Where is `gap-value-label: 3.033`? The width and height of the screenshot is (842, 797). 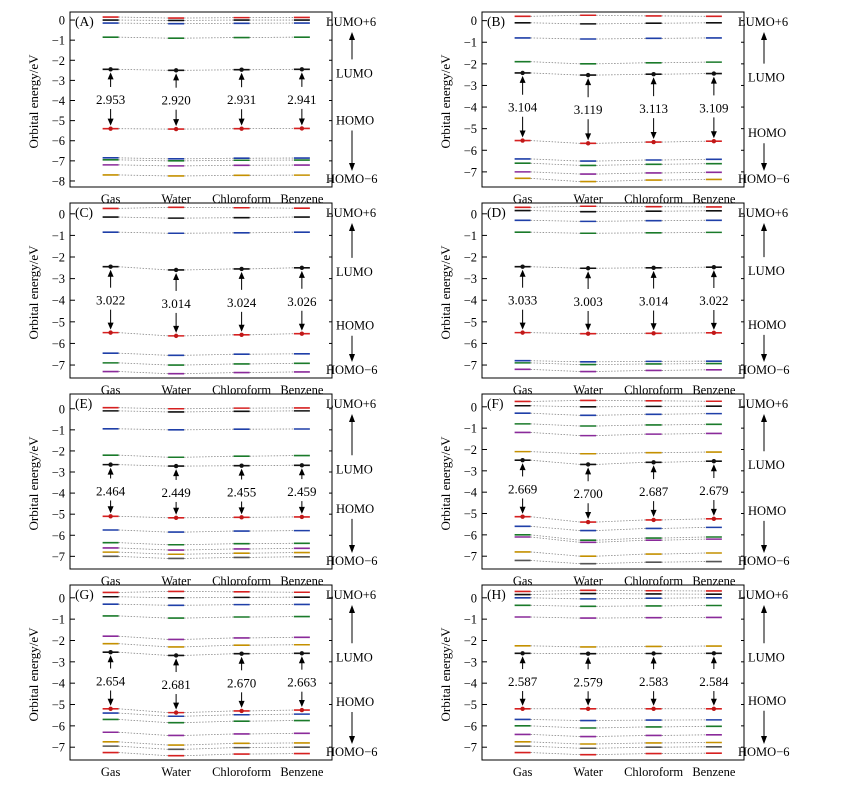
gap-value-label: 3.033 is located at coordinates (522, 300).